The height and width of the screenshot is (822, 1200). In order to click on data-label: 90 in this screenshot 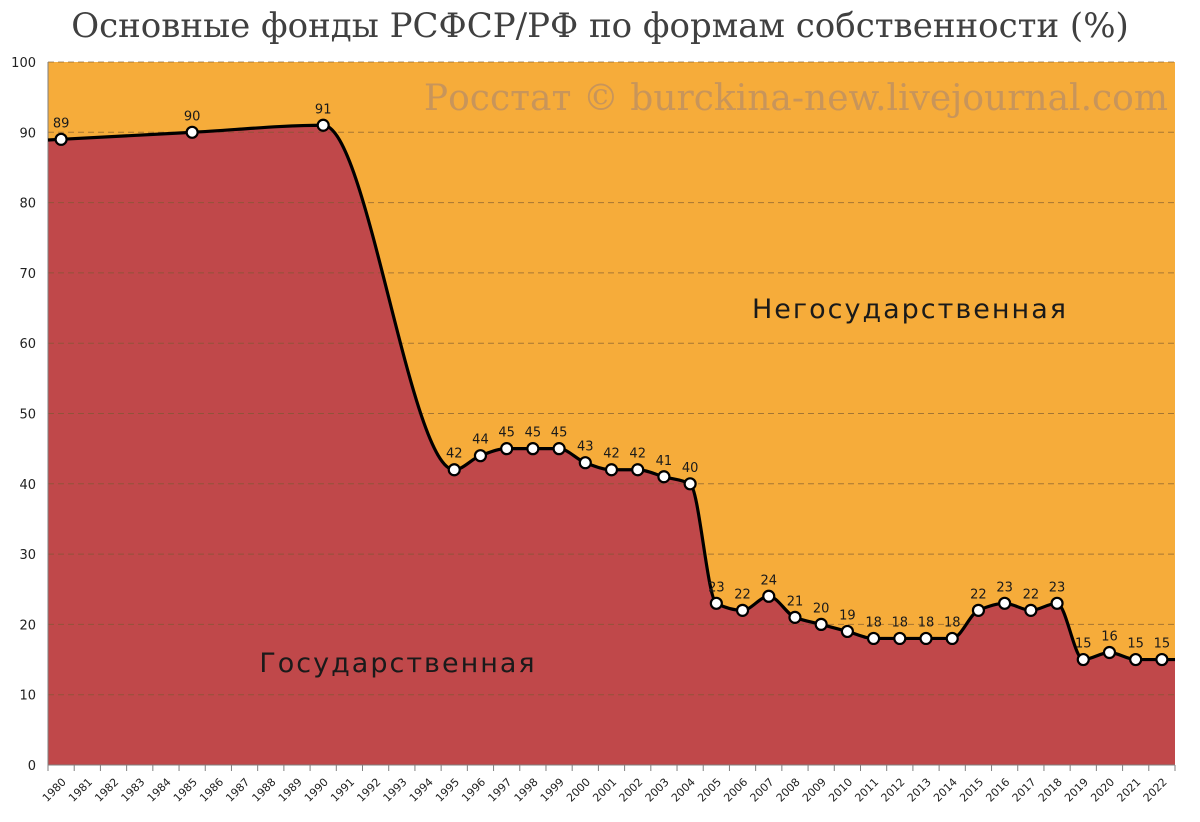, I will do `click(192, 116)`.